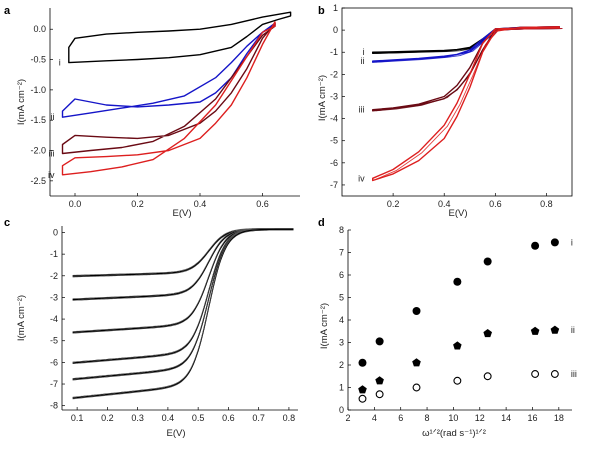  Describe the element at coordinates (54, 254) in the screenshot. I see `panel-c-ytick-label: -1` at that location.